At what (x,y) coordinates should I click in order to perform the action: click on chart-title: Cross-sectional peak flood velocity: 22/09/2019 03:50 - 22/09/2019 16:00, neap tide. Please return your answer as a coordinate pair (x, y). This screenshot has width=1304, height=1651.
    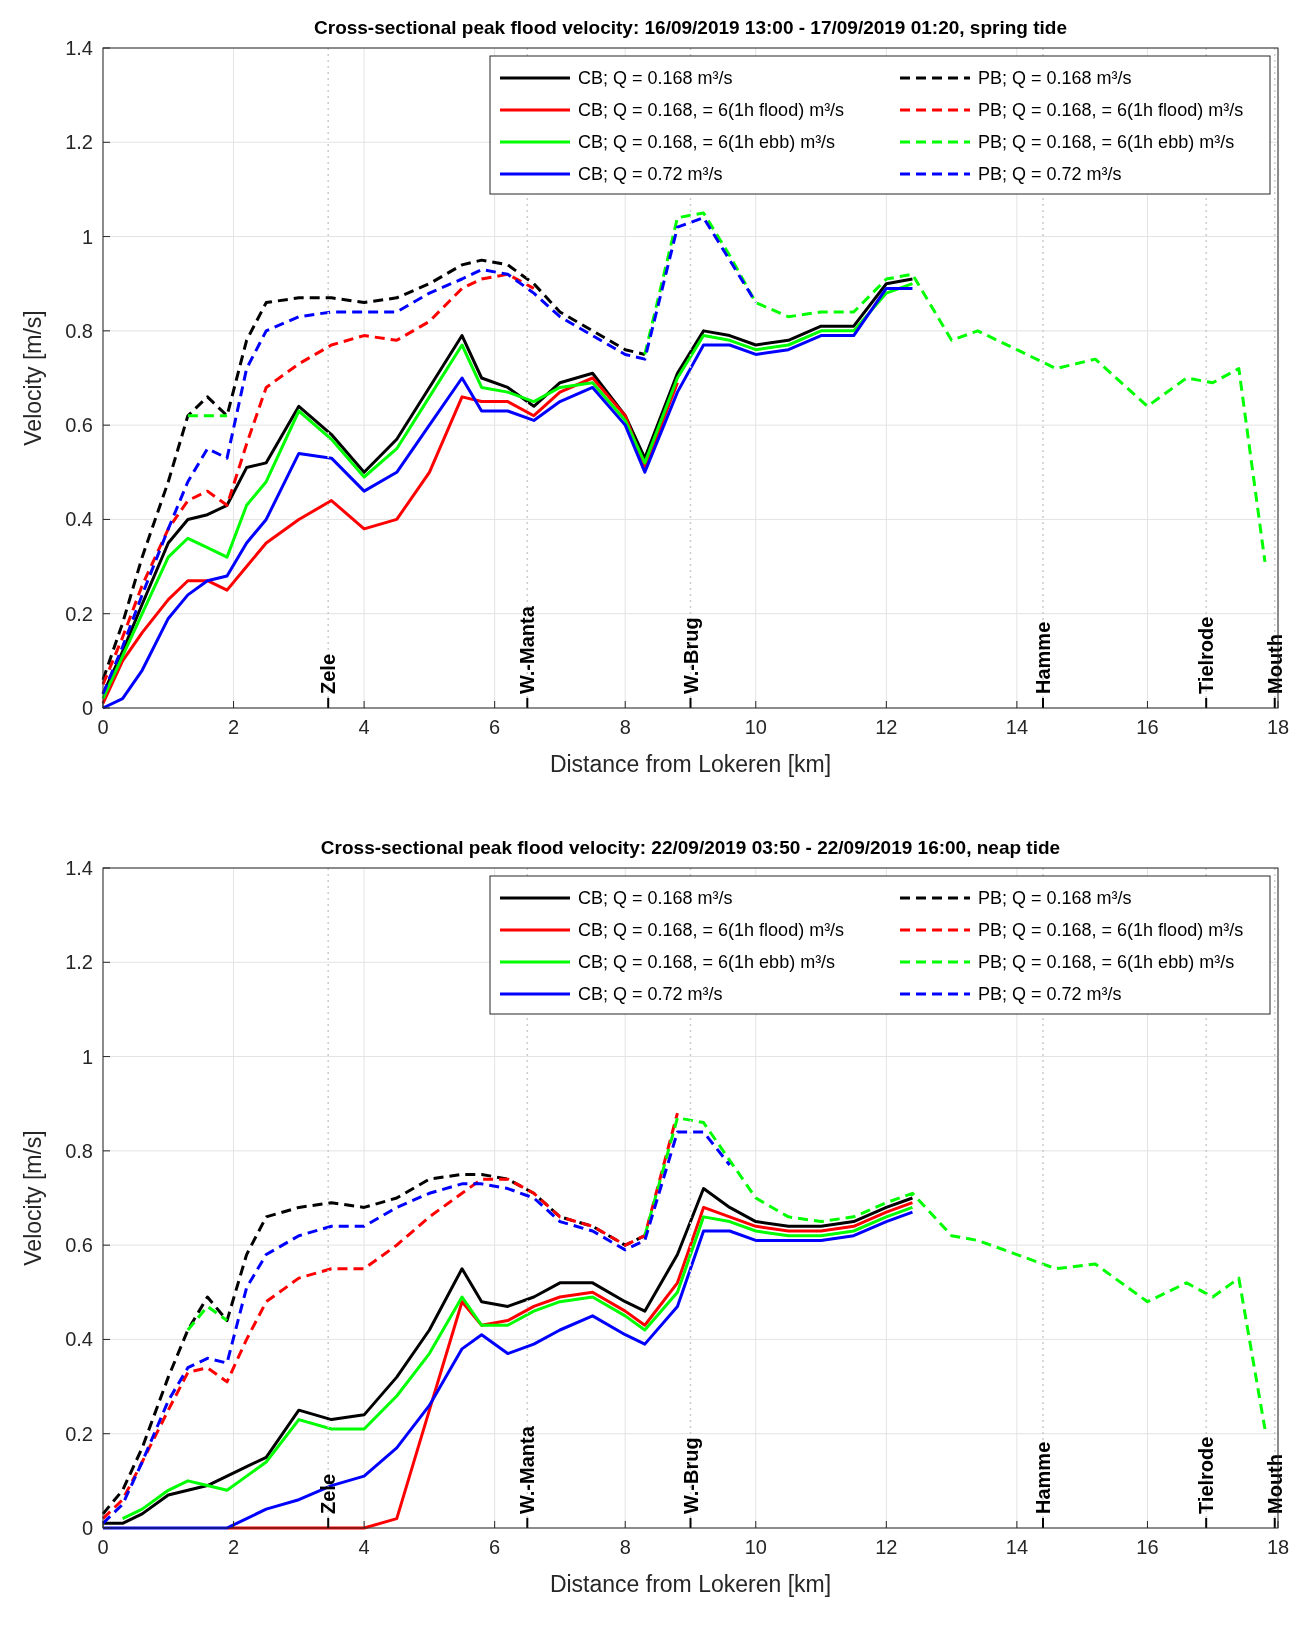
    Looking at the image, I should click on (690, 847).